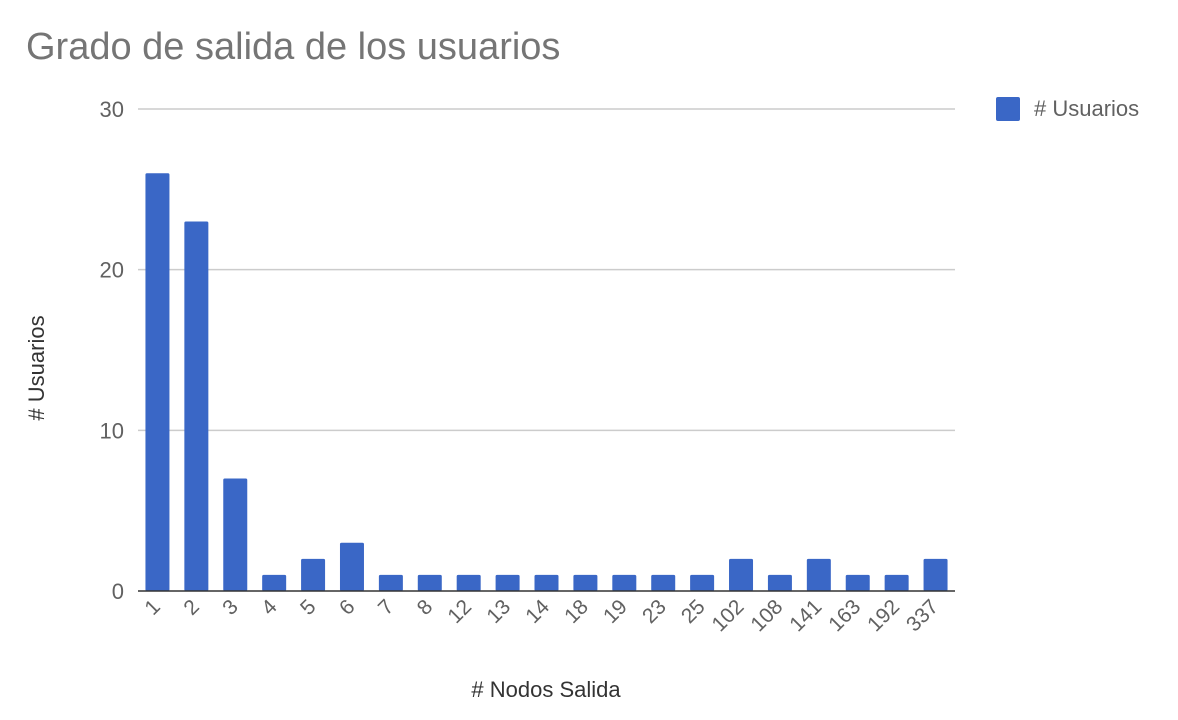 This screenshot has height=720, width=1178. I want to click on x-tick-label: 25, so click(693, 611).